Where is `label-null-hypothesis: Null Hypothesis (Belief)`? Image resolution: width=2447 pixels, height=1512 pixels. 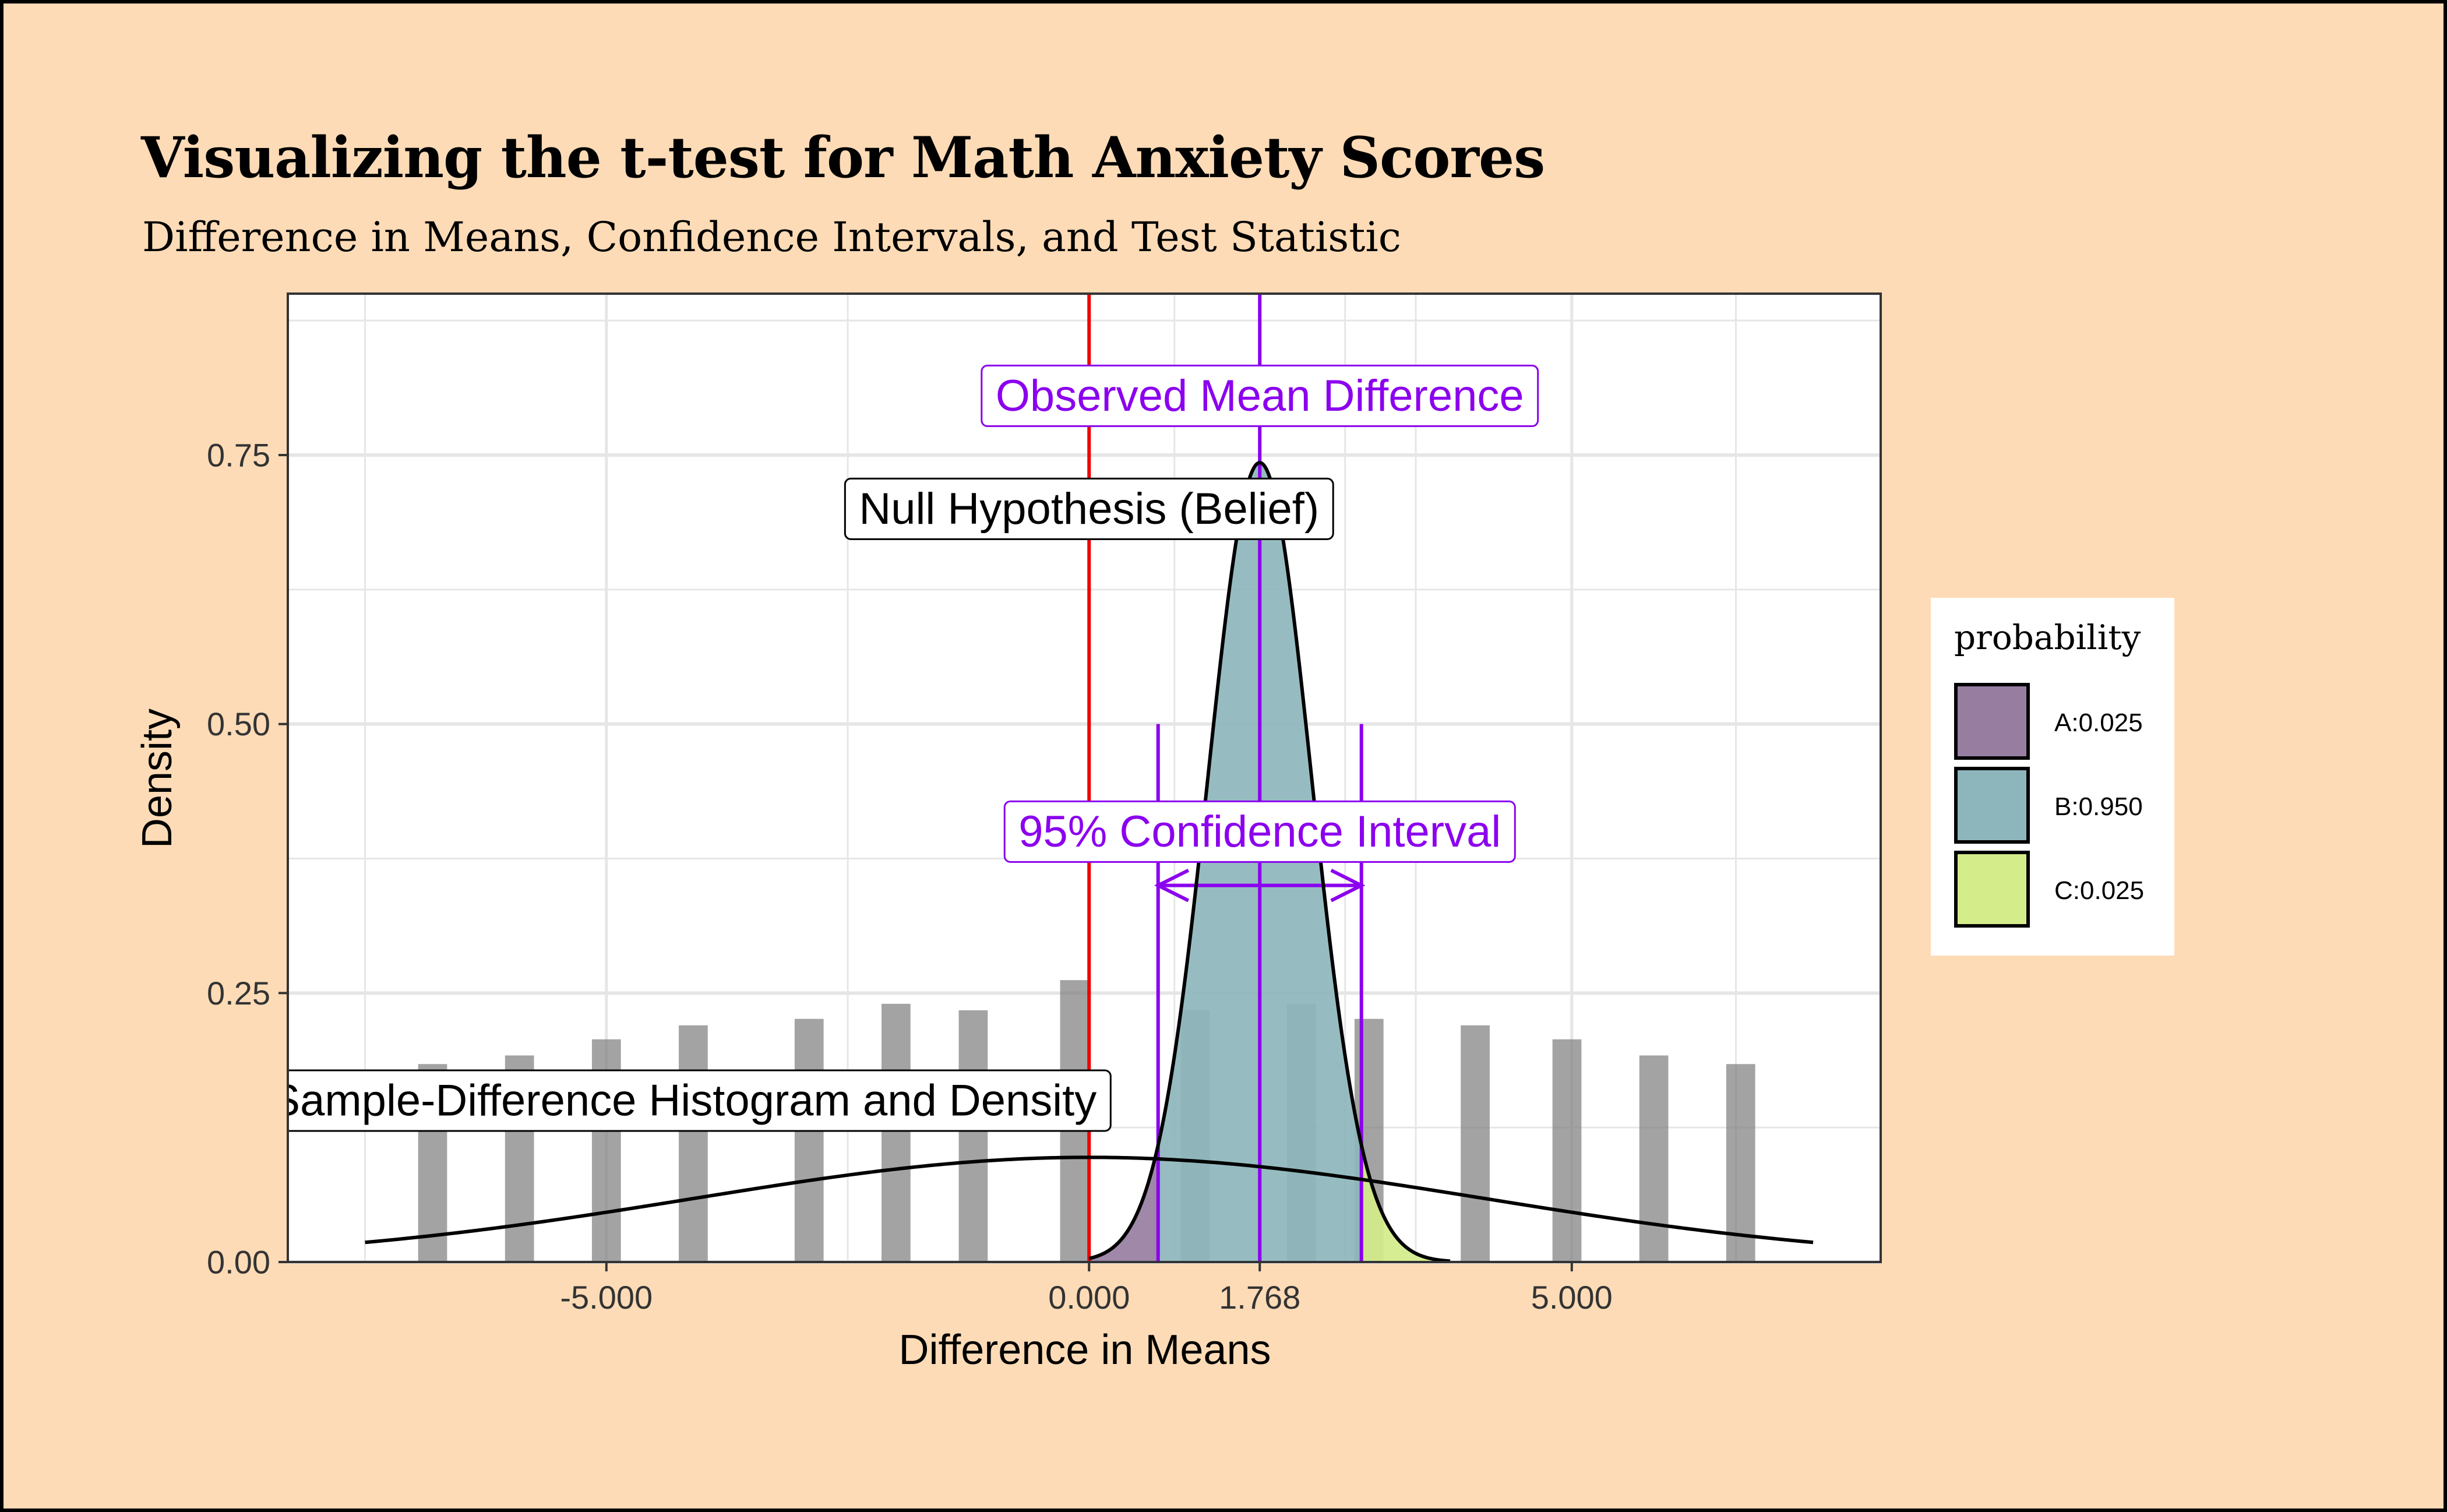
label-null-hypothesis: Null Hypothesis (Belief) is located at coordinates (1089, 508).